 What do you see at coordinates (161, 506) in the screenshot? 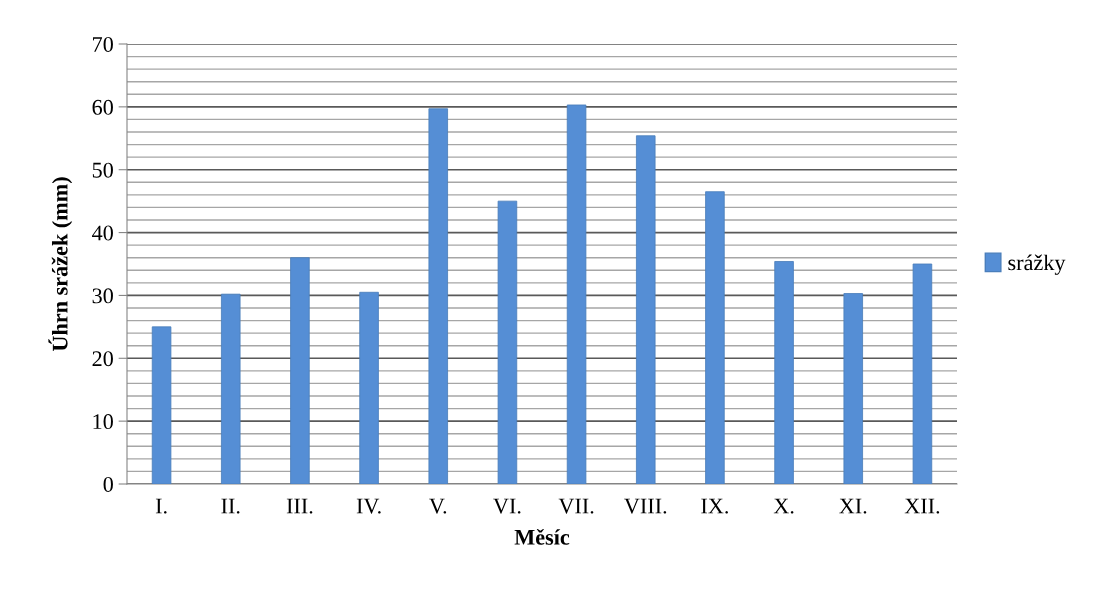
I see `x-tick-label: I.` at bounding box center [161, 506].